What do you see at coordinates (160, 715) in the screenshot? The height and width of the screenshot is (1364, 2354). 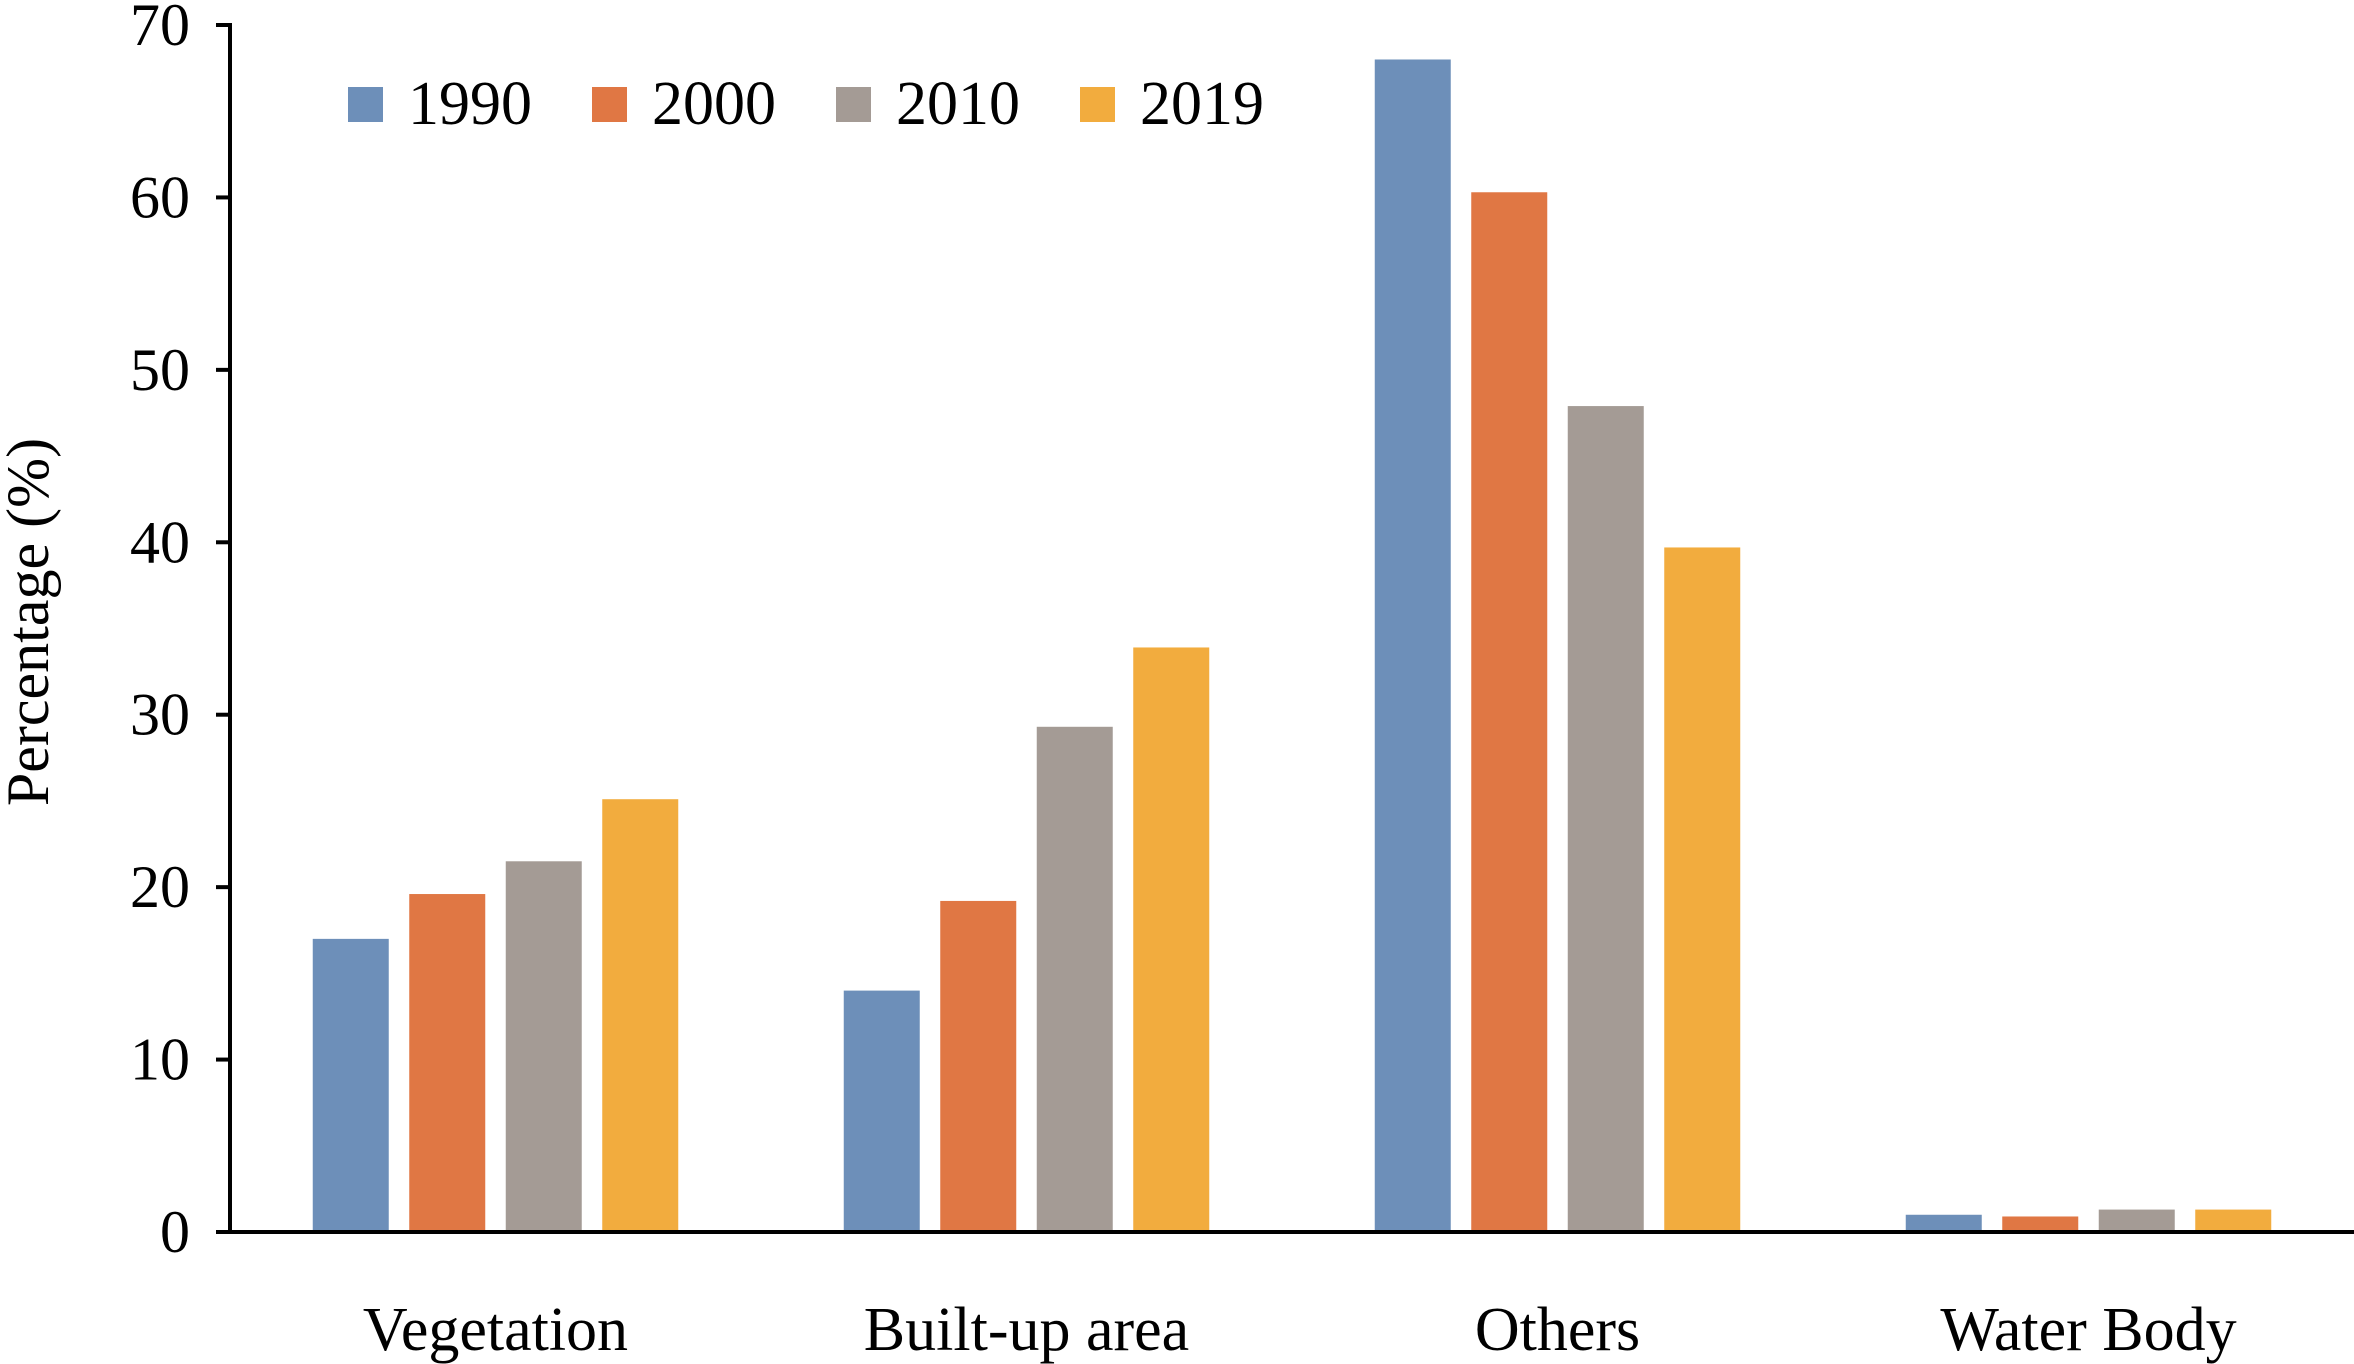 I see `y-tick-label: 30` at bounding box center [160, 715].